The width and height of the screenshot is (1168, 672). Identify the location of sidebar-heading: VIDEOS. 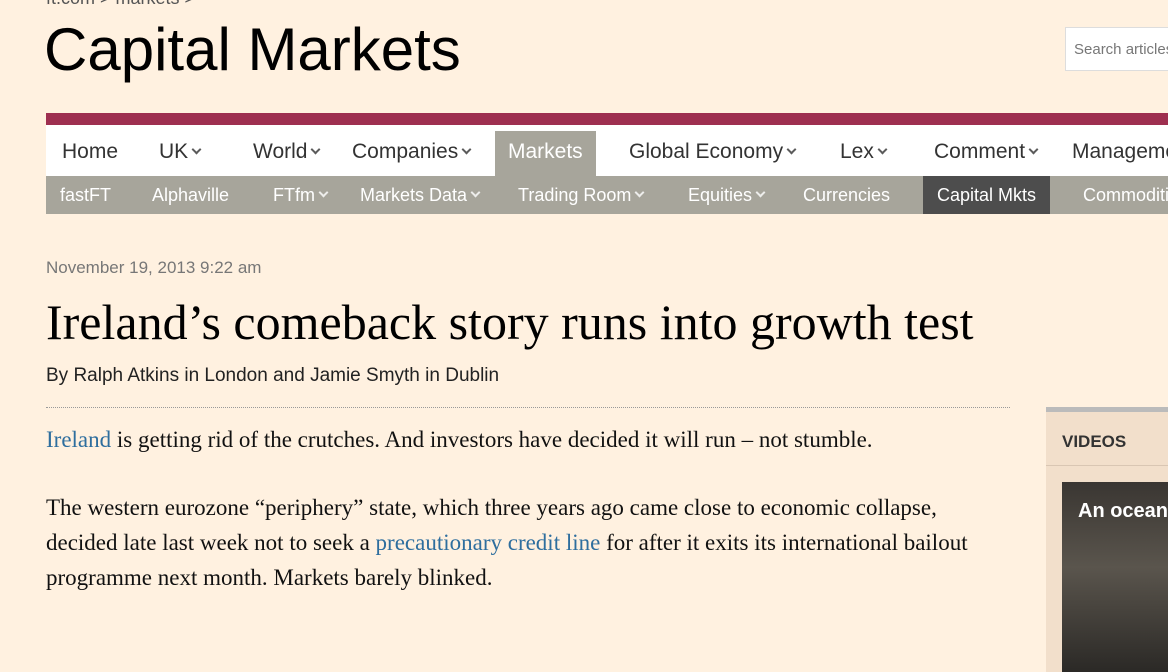
(1094, 441).